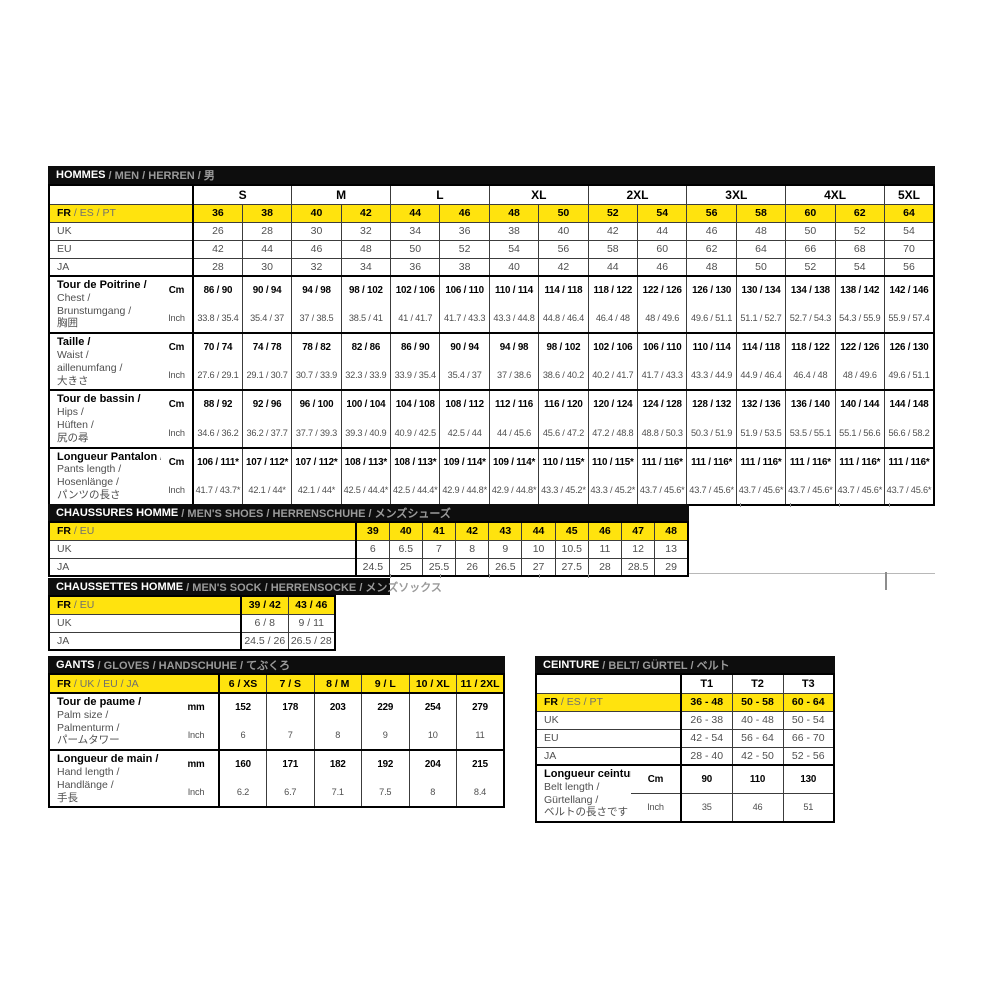  Describe the element at coordinates (706, 720) in the screenshot. I see `cell: 26 - 38` at that location.